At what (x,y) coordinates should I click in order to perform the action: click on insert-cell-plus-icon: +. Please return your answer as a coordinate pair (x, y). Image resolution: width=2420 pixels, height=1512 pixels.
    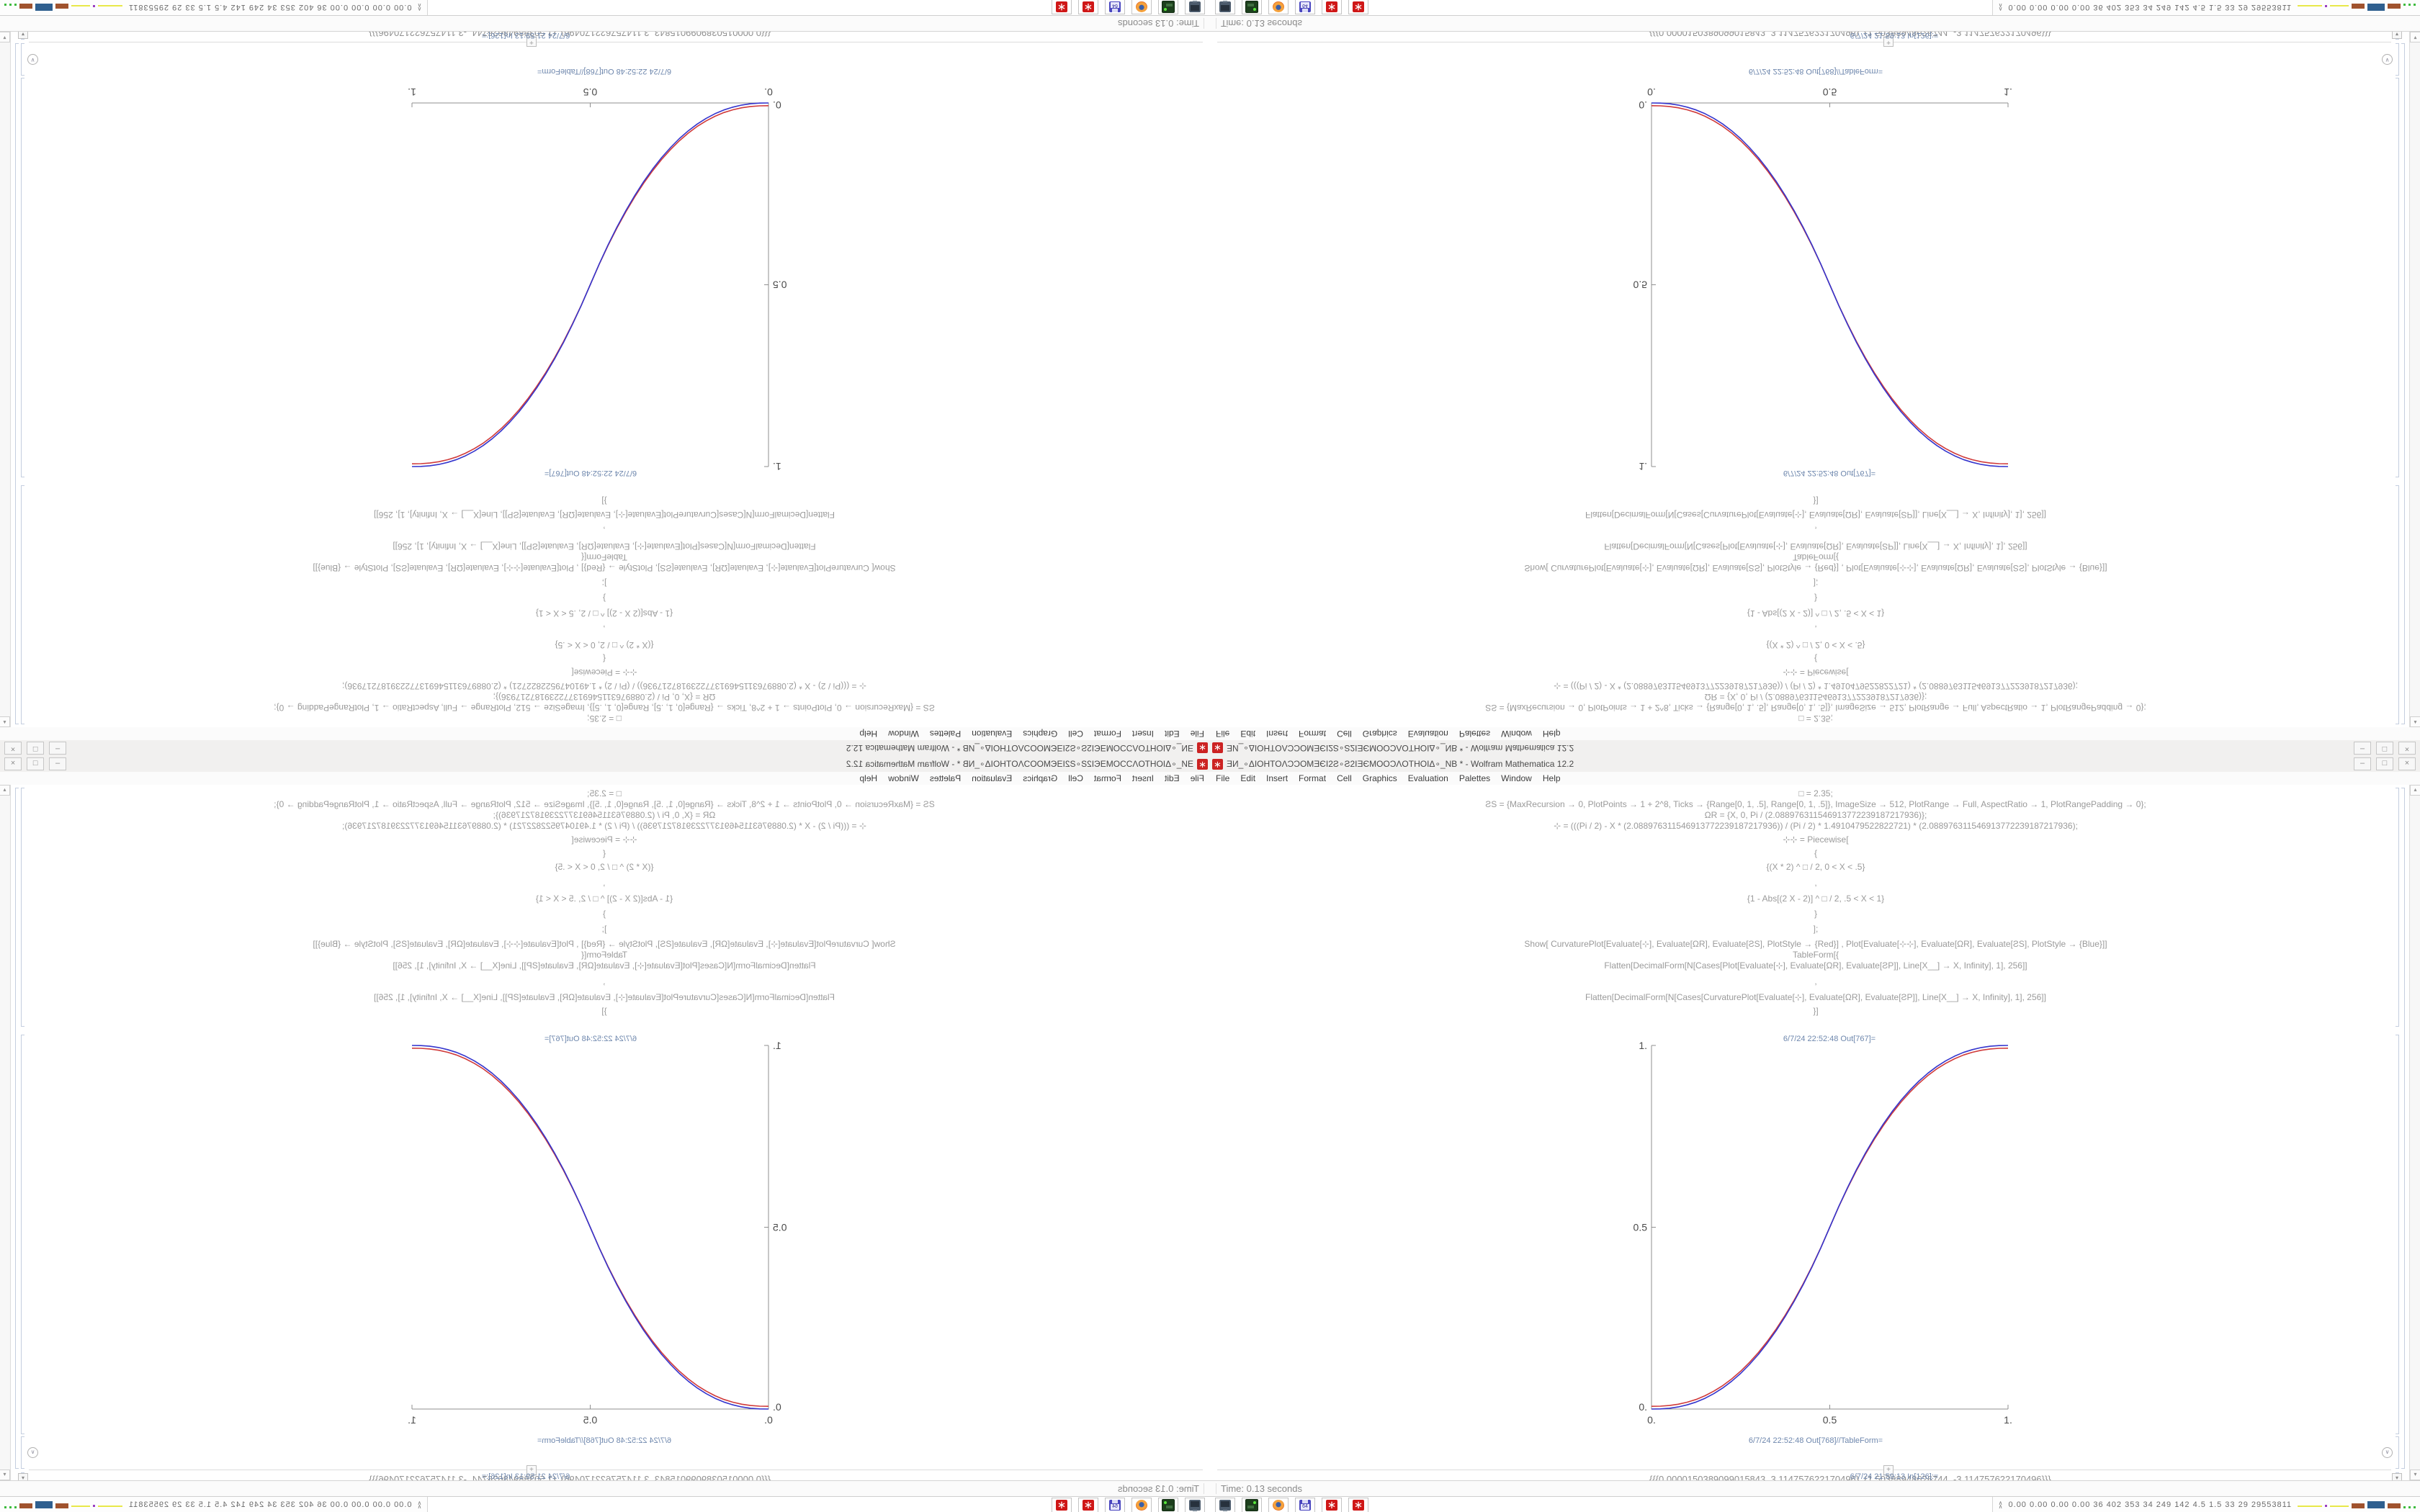
    Looking at the image, I should click on (1888, 1470).